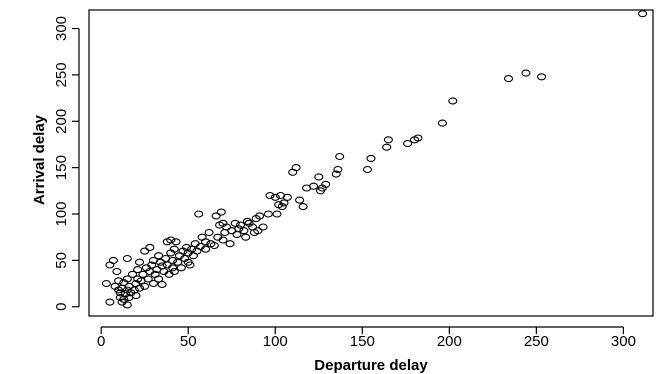 The image size is (662, 374). Describe the element at coordinates (275, 341) in the screenshot. I see `x-tick-label: 100` at that location.